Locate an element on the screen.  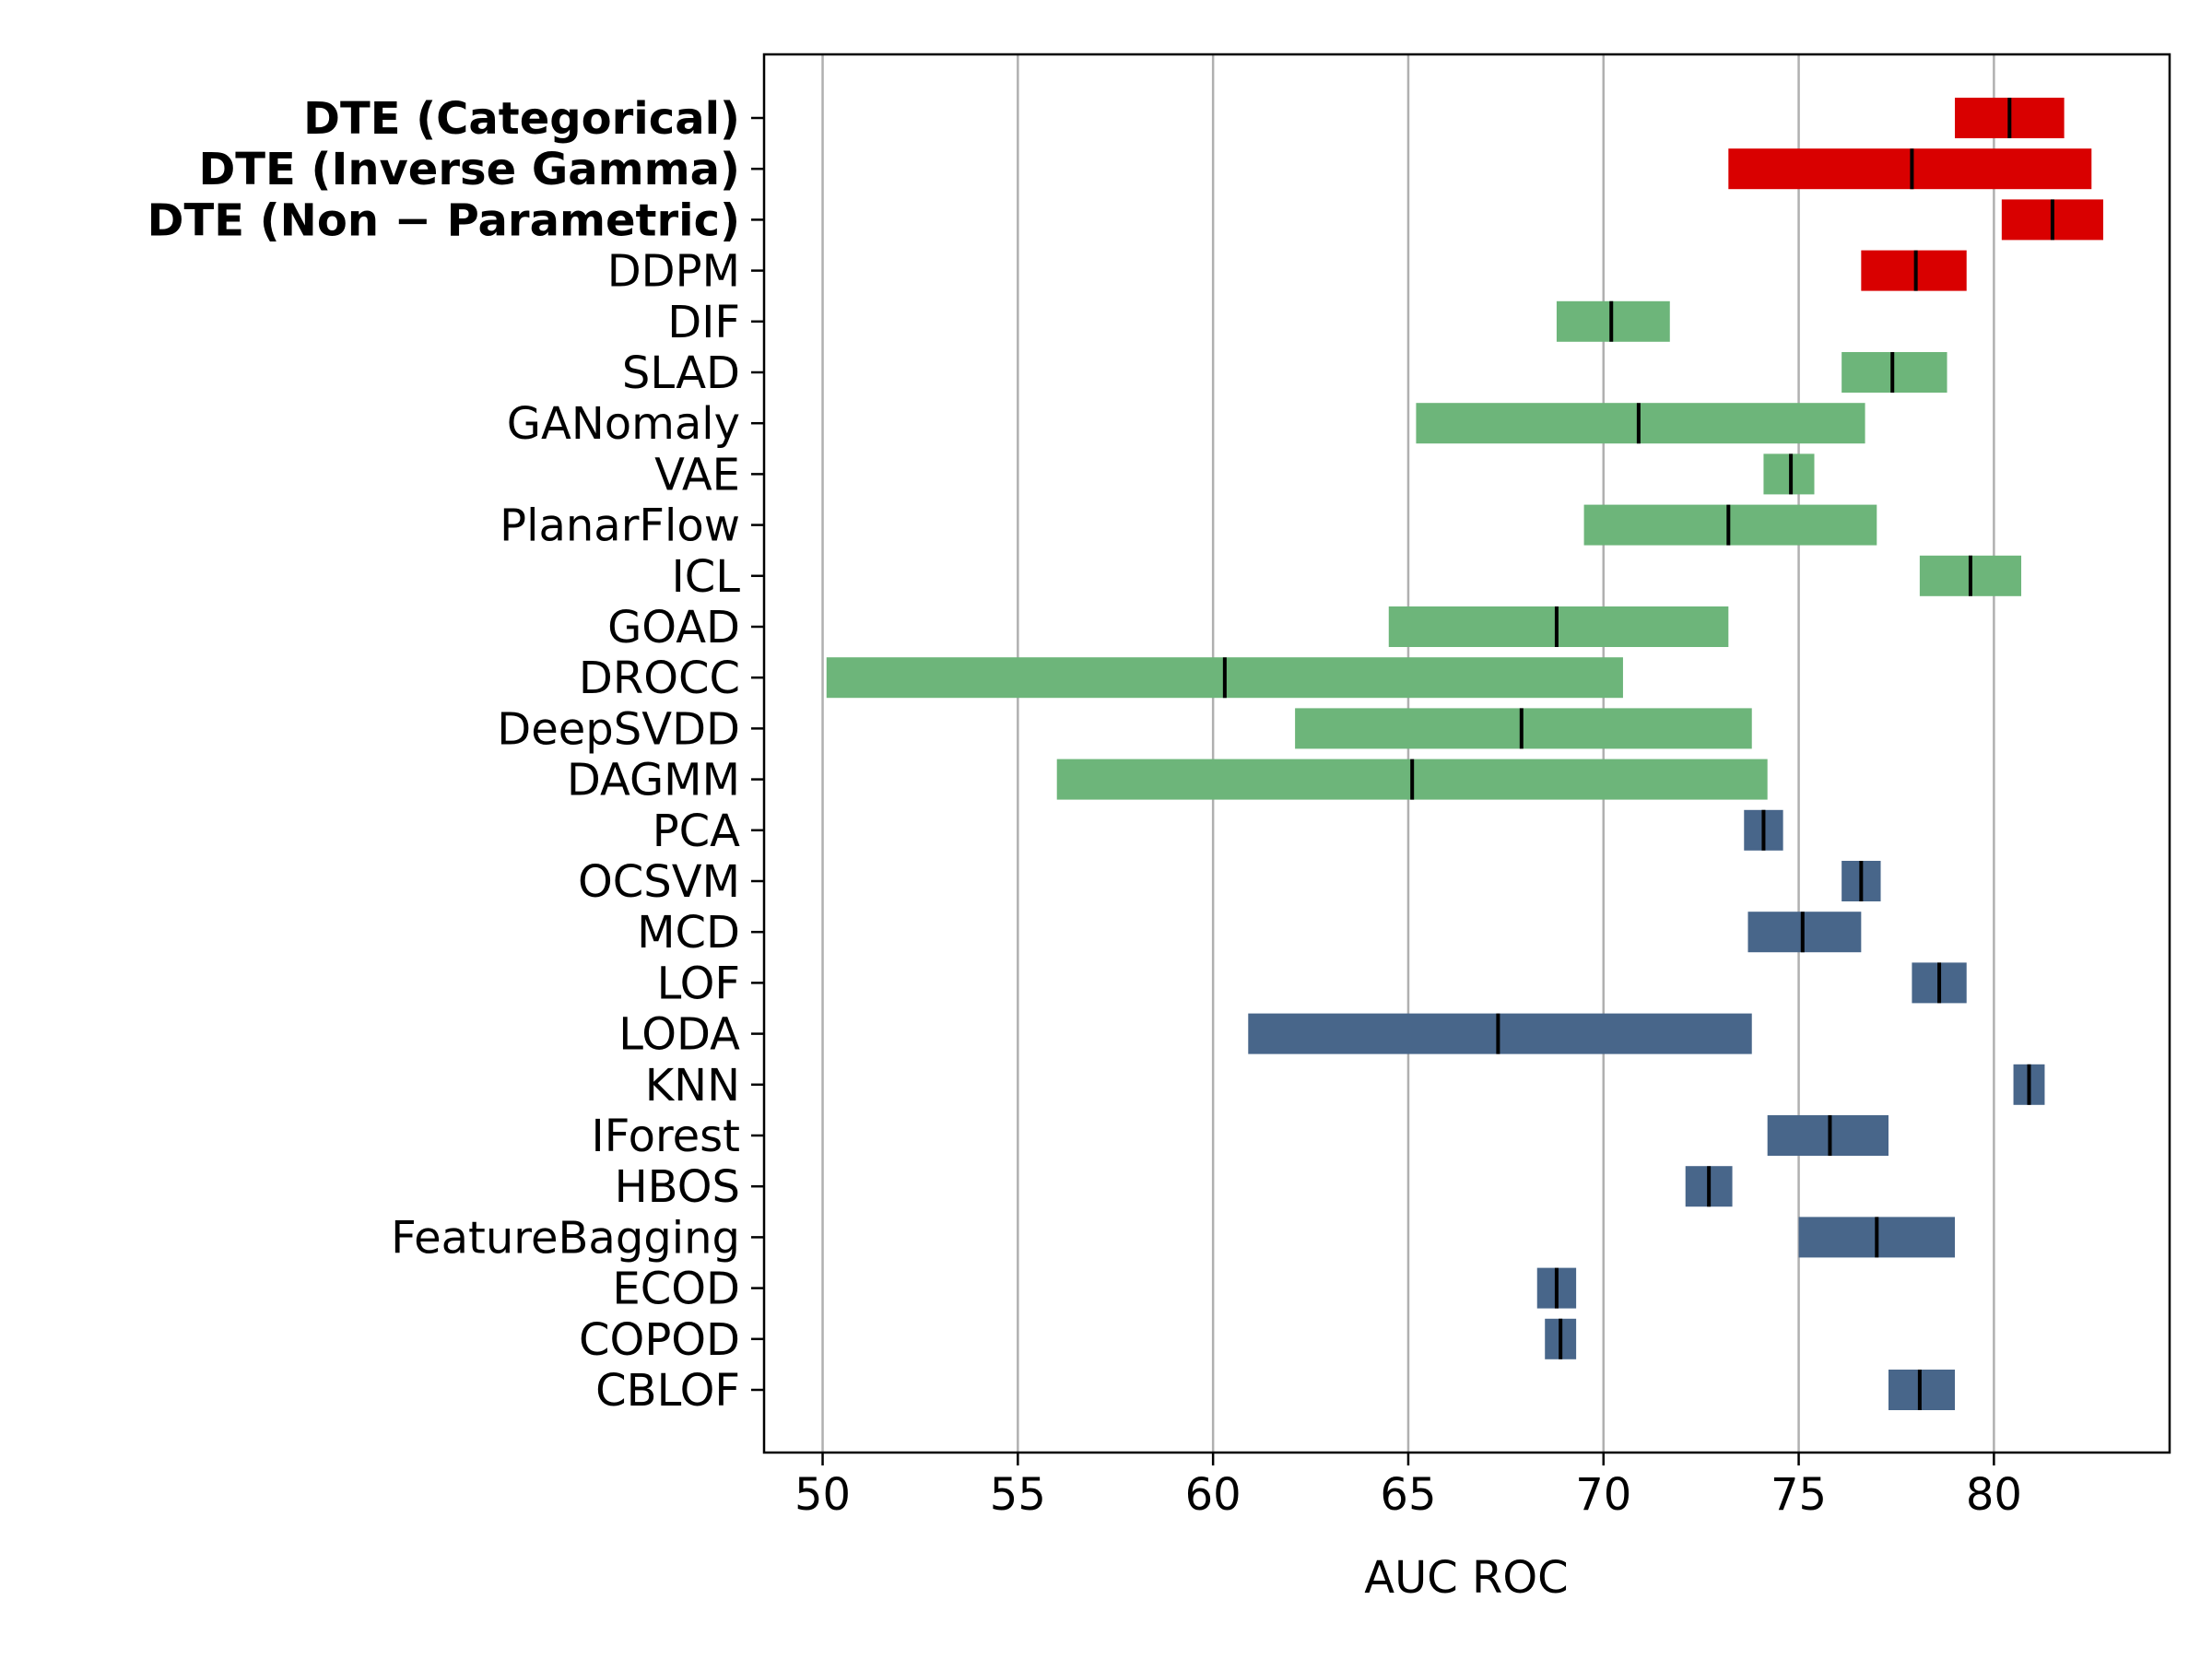
x-axis-ticks: 50 55 60 65 70 75 80 is located at coordinates (1408, 1487).